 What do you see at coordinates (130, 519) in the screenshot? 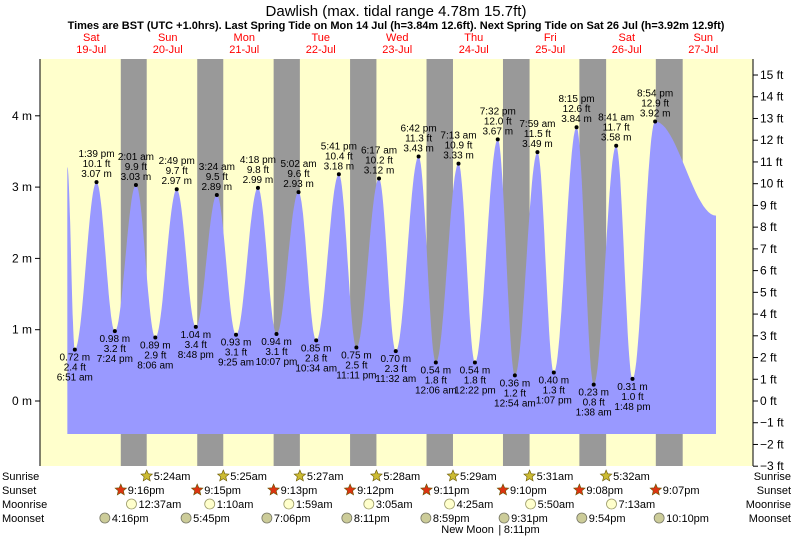
I see `moonset-time: 4:16pm` at bounding box center [130, 519].